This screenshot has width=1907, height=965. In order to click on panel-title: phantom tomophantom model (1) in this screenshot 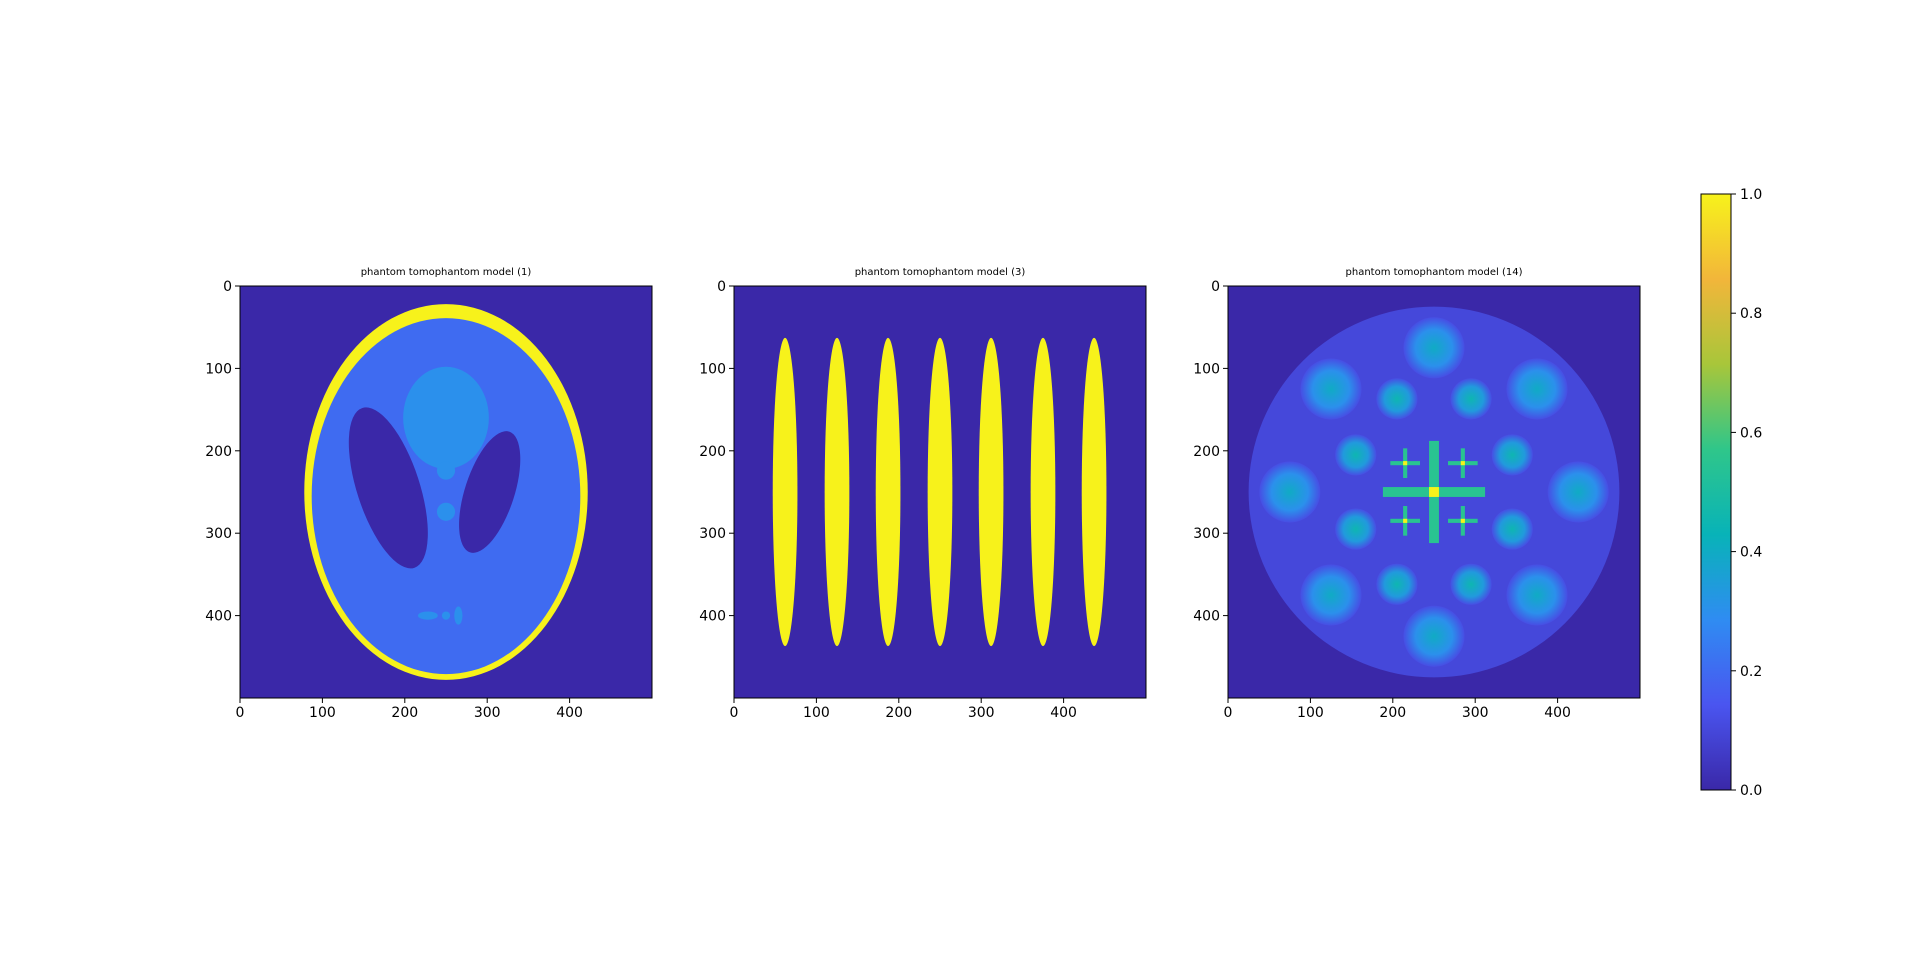, I will do `click(446, 272)`.